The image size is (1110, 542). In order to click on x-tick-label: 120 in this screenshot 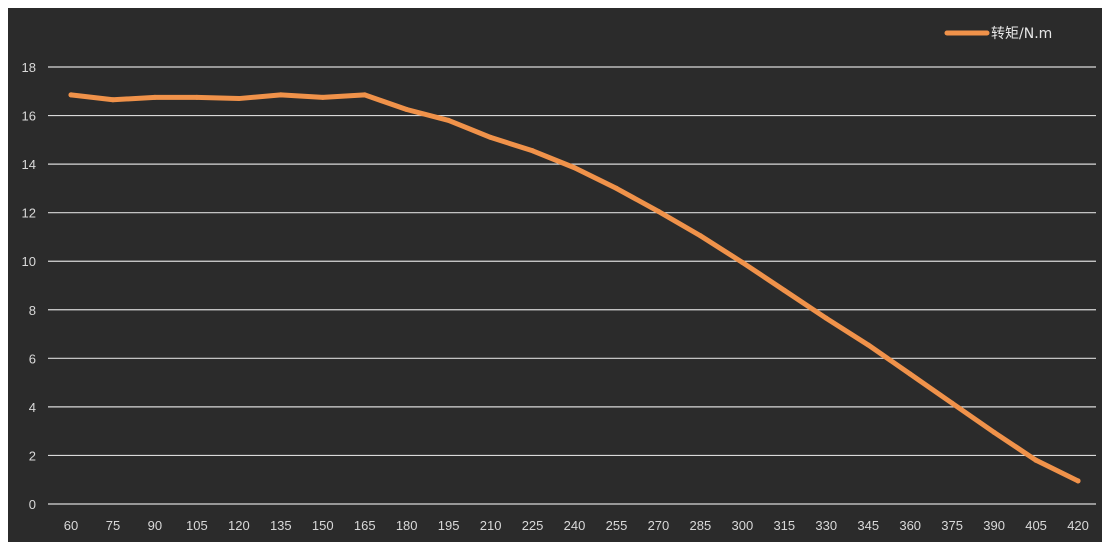, I will do `click(239, 525)`.